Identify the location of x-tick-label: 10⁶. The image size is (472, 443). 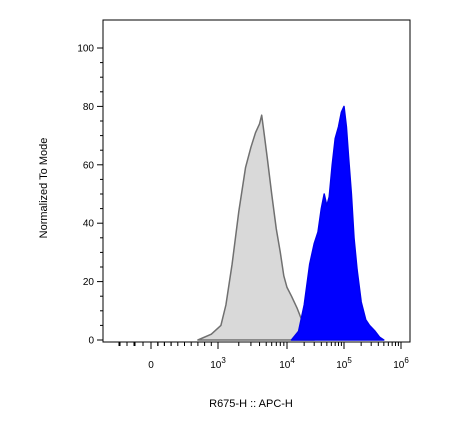
(401, 363).